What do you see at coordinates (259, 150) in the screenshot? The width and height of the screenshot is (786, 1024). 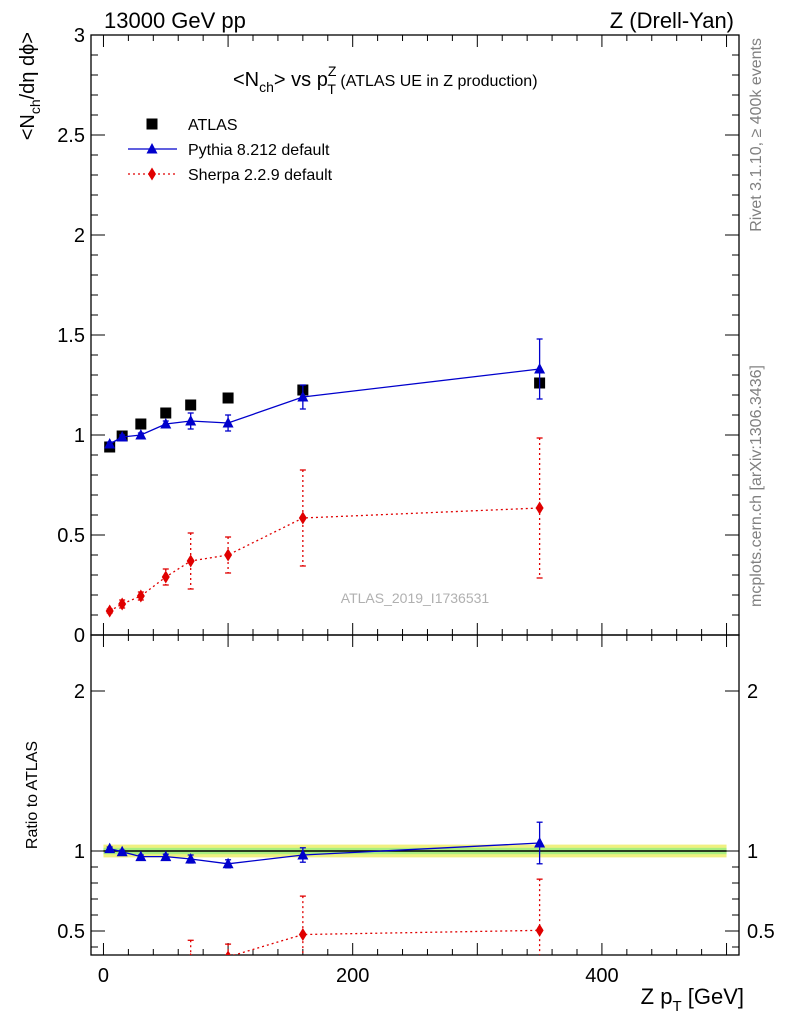 I see `legend-pythia-8-212-default-label: Pythia 8.212 default` at bounding box center [259, 150].